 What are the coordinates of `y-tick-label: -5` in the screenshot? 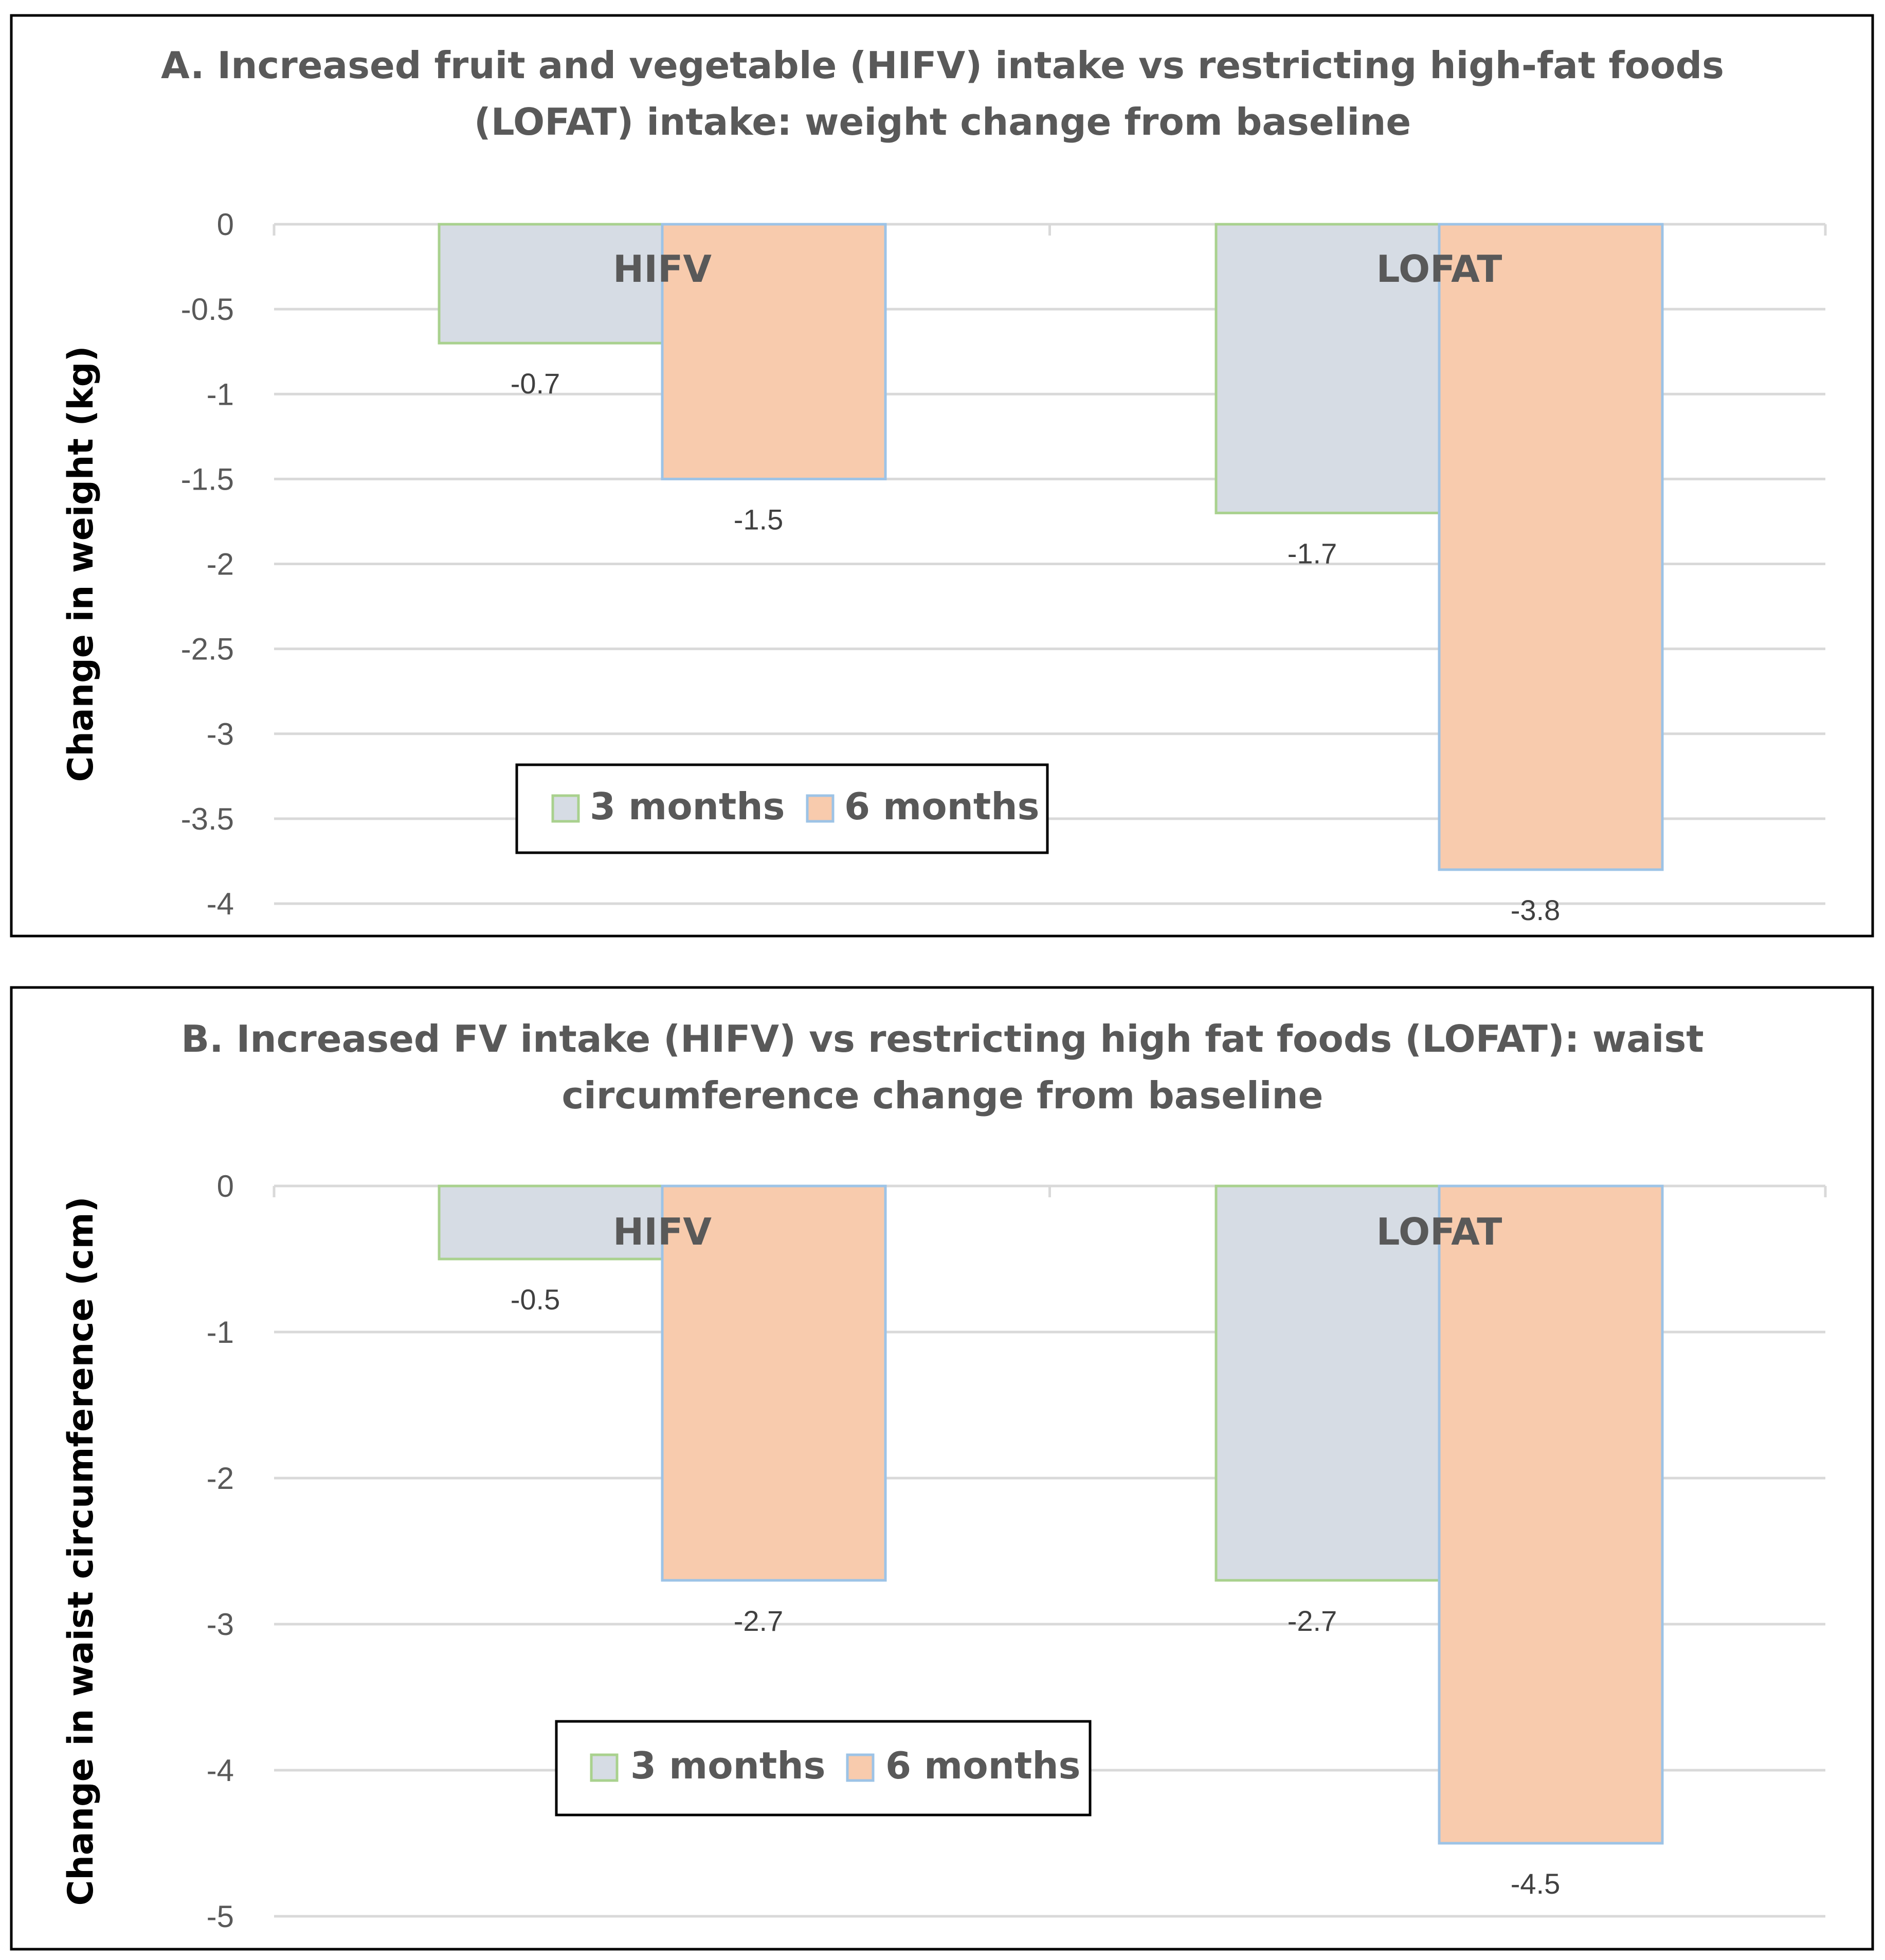 It's located at (220, 1916).